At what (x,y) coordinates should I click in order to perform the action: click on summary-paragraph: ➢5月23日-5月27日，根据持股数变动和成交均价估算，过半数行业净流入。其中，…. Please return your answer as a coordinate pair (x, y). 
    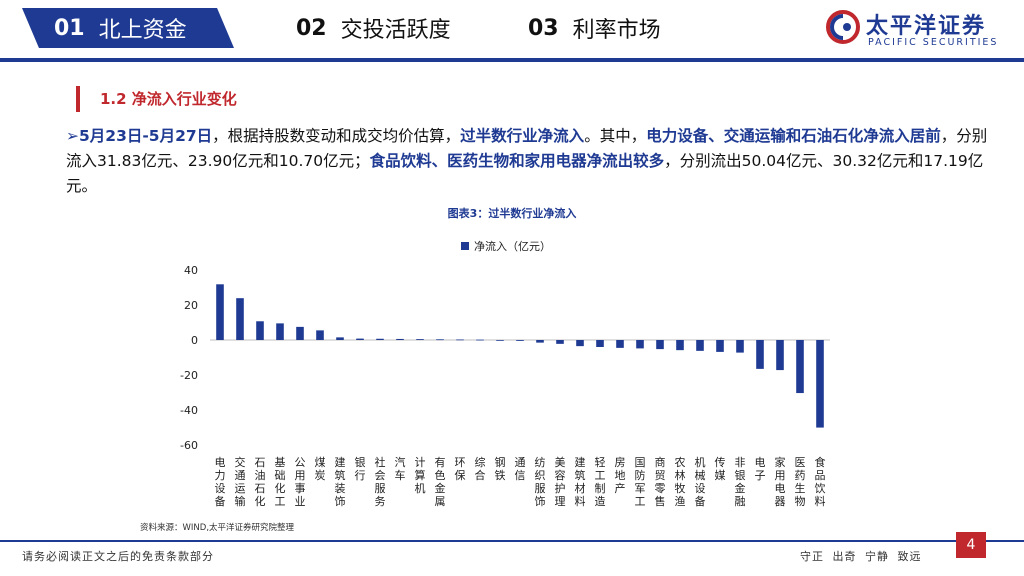
    Looking at the image, I should click on (534, 161).